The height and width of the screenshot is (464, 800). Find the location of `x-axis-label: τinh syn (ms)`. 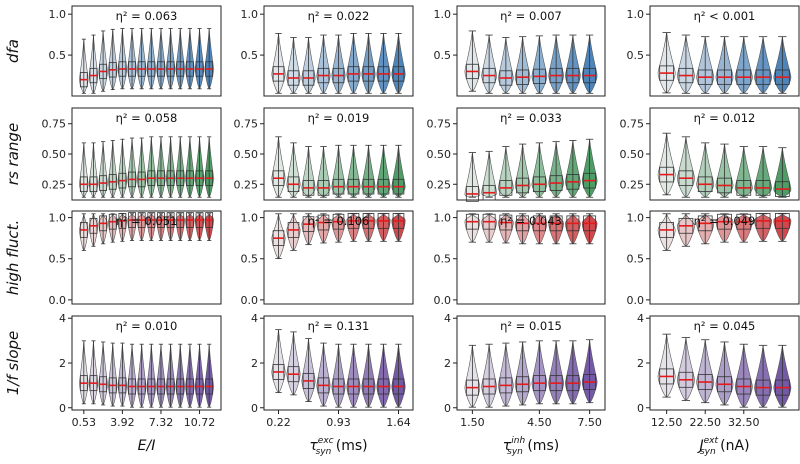

x-axis-label: τinh syn (ms) is located at coordinates (531, 446).